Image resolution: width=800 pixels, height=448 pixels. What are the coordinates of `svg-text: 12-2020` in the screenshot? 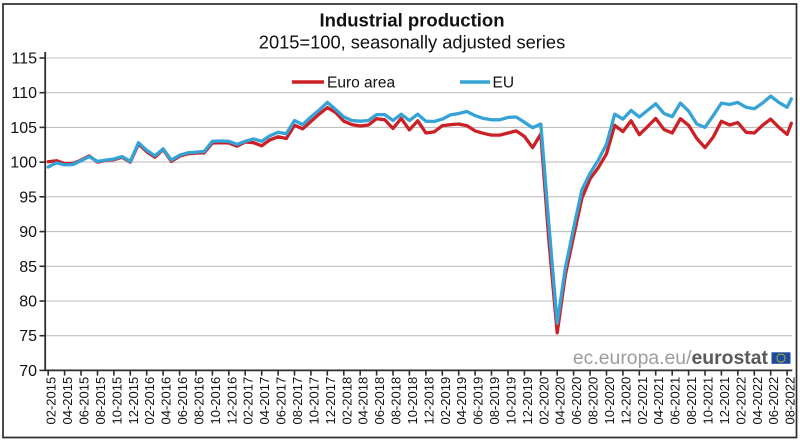 It's located at (625, 401).